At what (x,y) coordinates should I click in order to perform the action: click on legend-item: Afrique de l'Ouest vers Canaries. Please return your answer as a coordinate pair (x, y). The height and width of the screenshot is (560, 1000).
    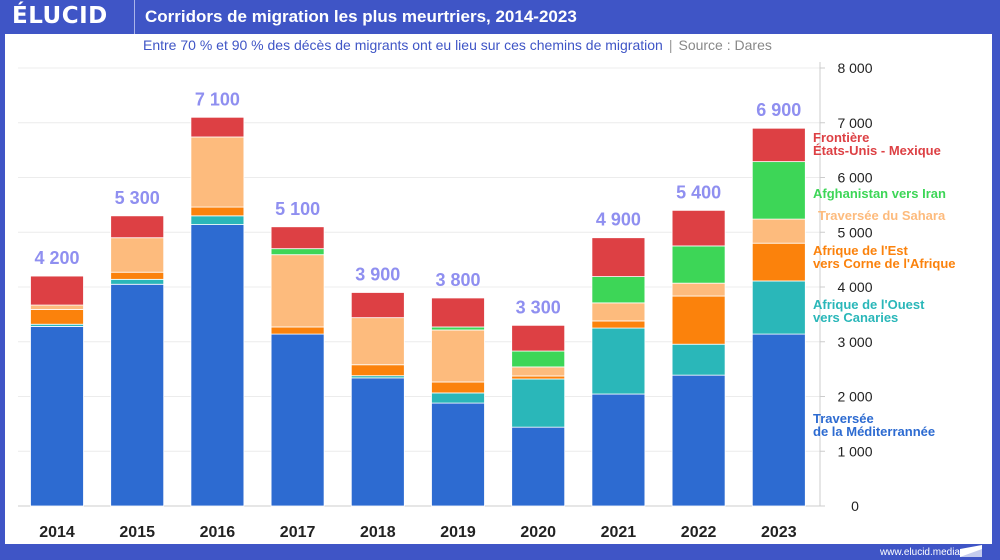
    Looking at the image, I should click on (868, 311).